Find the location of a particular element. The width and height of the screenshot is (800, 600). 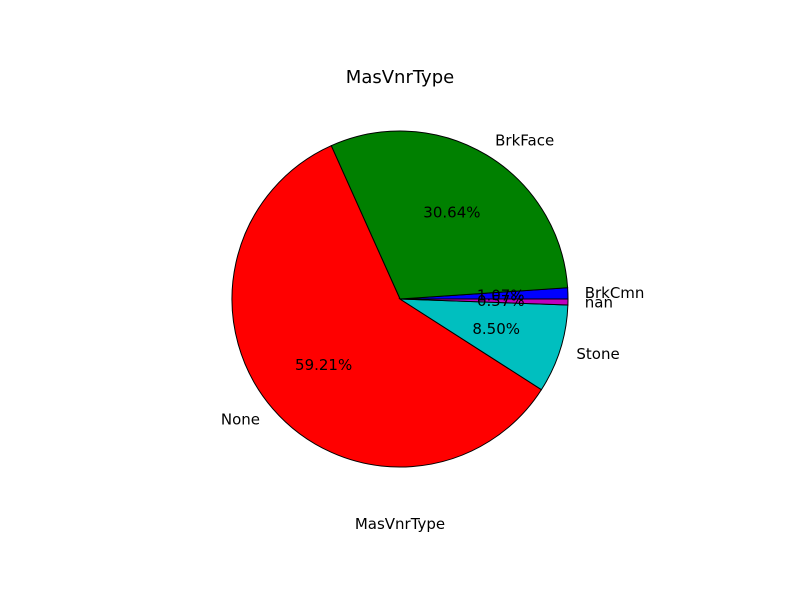

slice-percent-stone: 8.50% is located at coordinates (496, 329).